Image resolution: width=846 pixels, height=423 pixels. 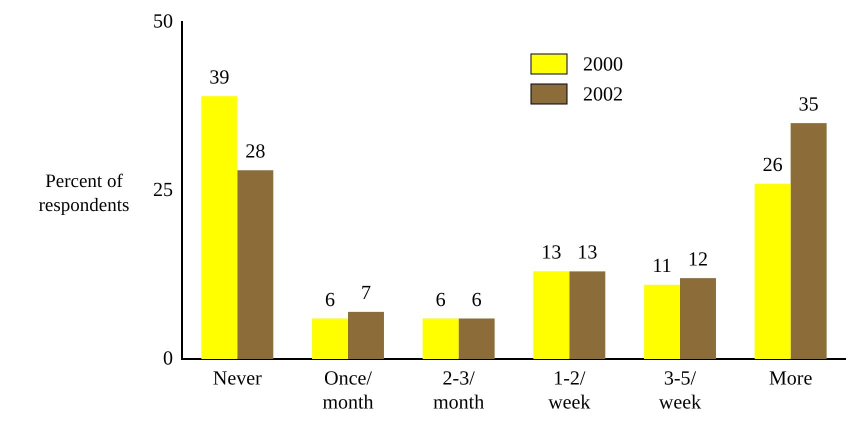 What do you see at coordinates (698, 259) in the screenshot?
I see `data-label: 12` at bounding box center [698, 259].